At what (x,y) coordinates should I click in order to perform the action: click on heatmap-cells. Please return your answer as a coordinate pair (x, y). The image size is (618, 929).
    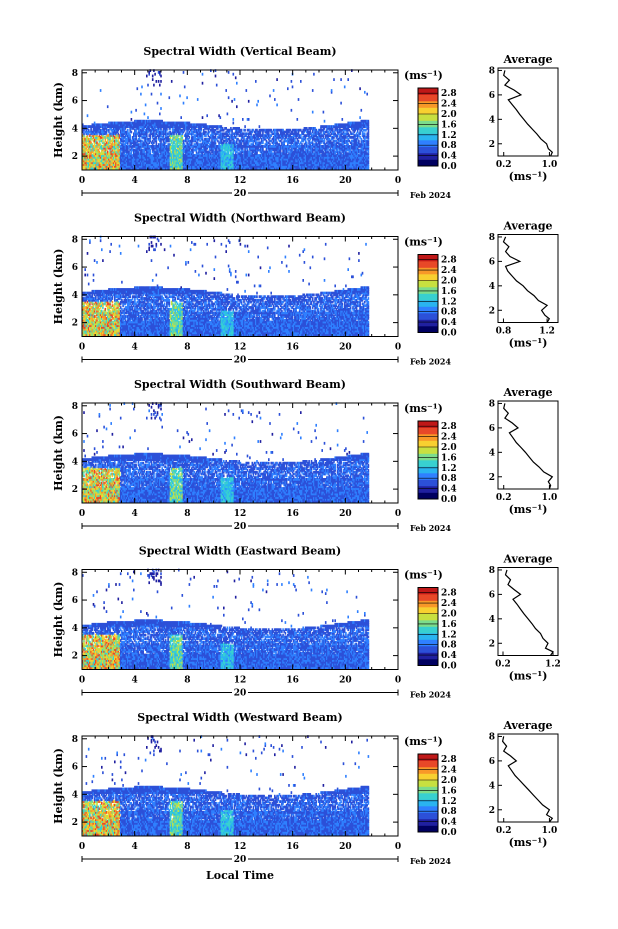
    Looking at the image, I should click on (226, 618).